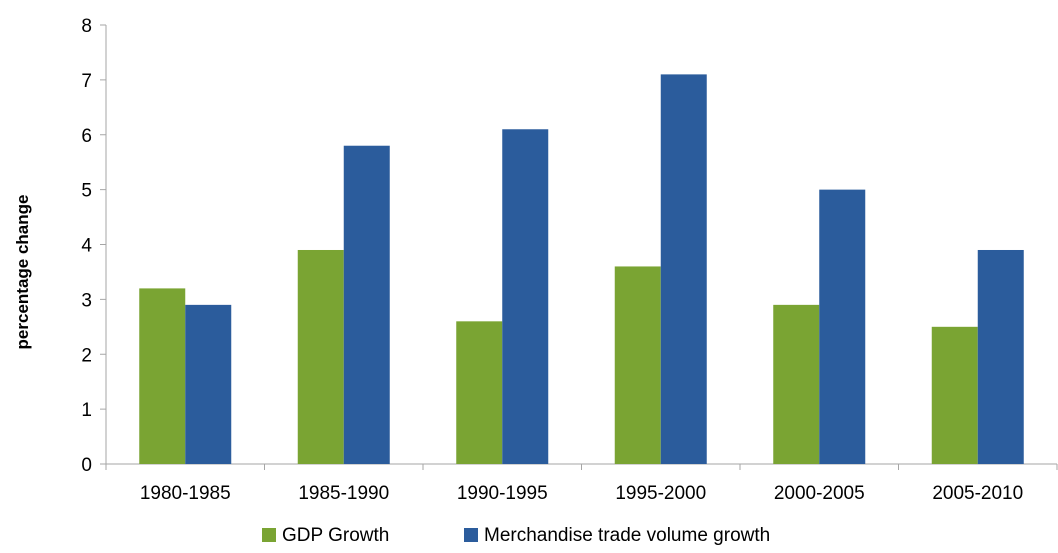 The height and width of the screenshot is (553, 1058). What do you see at coordinates (977, 493) in the screenshot?
I see `x-tick-label: 2005-2010` at bounding box center [977, 493].